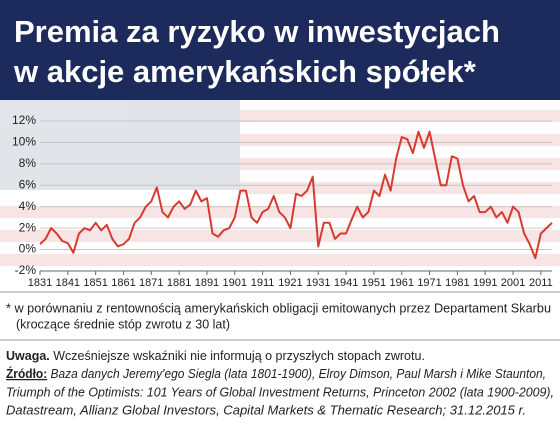 The height and width of the screenshot is (445, 560). Describe the element at coordinates (28, 206) in the screenshot. I see `y-tick-label: 4%` at that location.